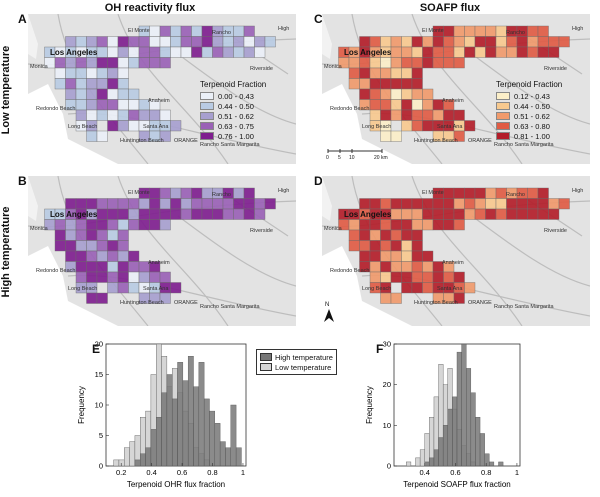  Describe the element at coordinates (327, 36) in the screenshot. I see `land-shade` at that location.